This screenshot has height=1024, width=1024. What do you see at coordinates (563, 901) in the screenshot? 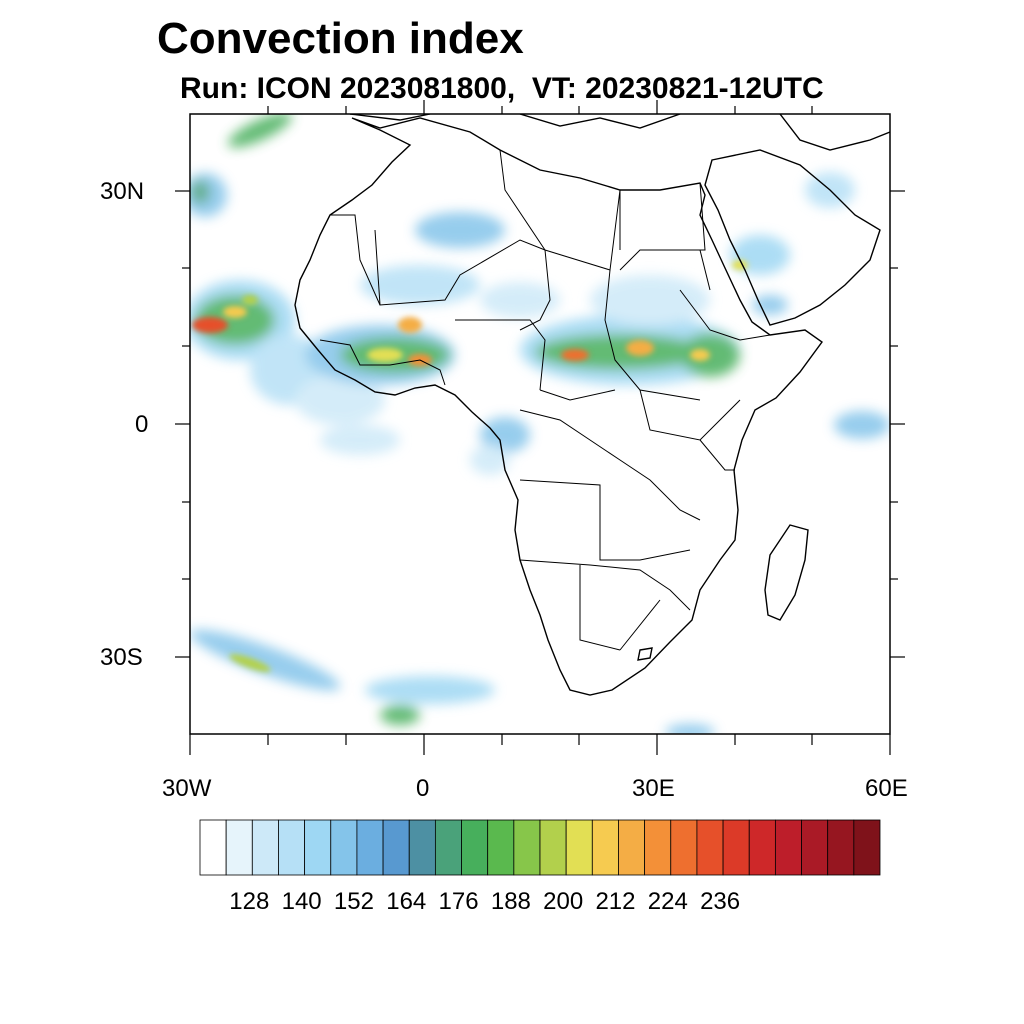
I see `colorbar-tick-label: 200` at bounding box center [563, 901].